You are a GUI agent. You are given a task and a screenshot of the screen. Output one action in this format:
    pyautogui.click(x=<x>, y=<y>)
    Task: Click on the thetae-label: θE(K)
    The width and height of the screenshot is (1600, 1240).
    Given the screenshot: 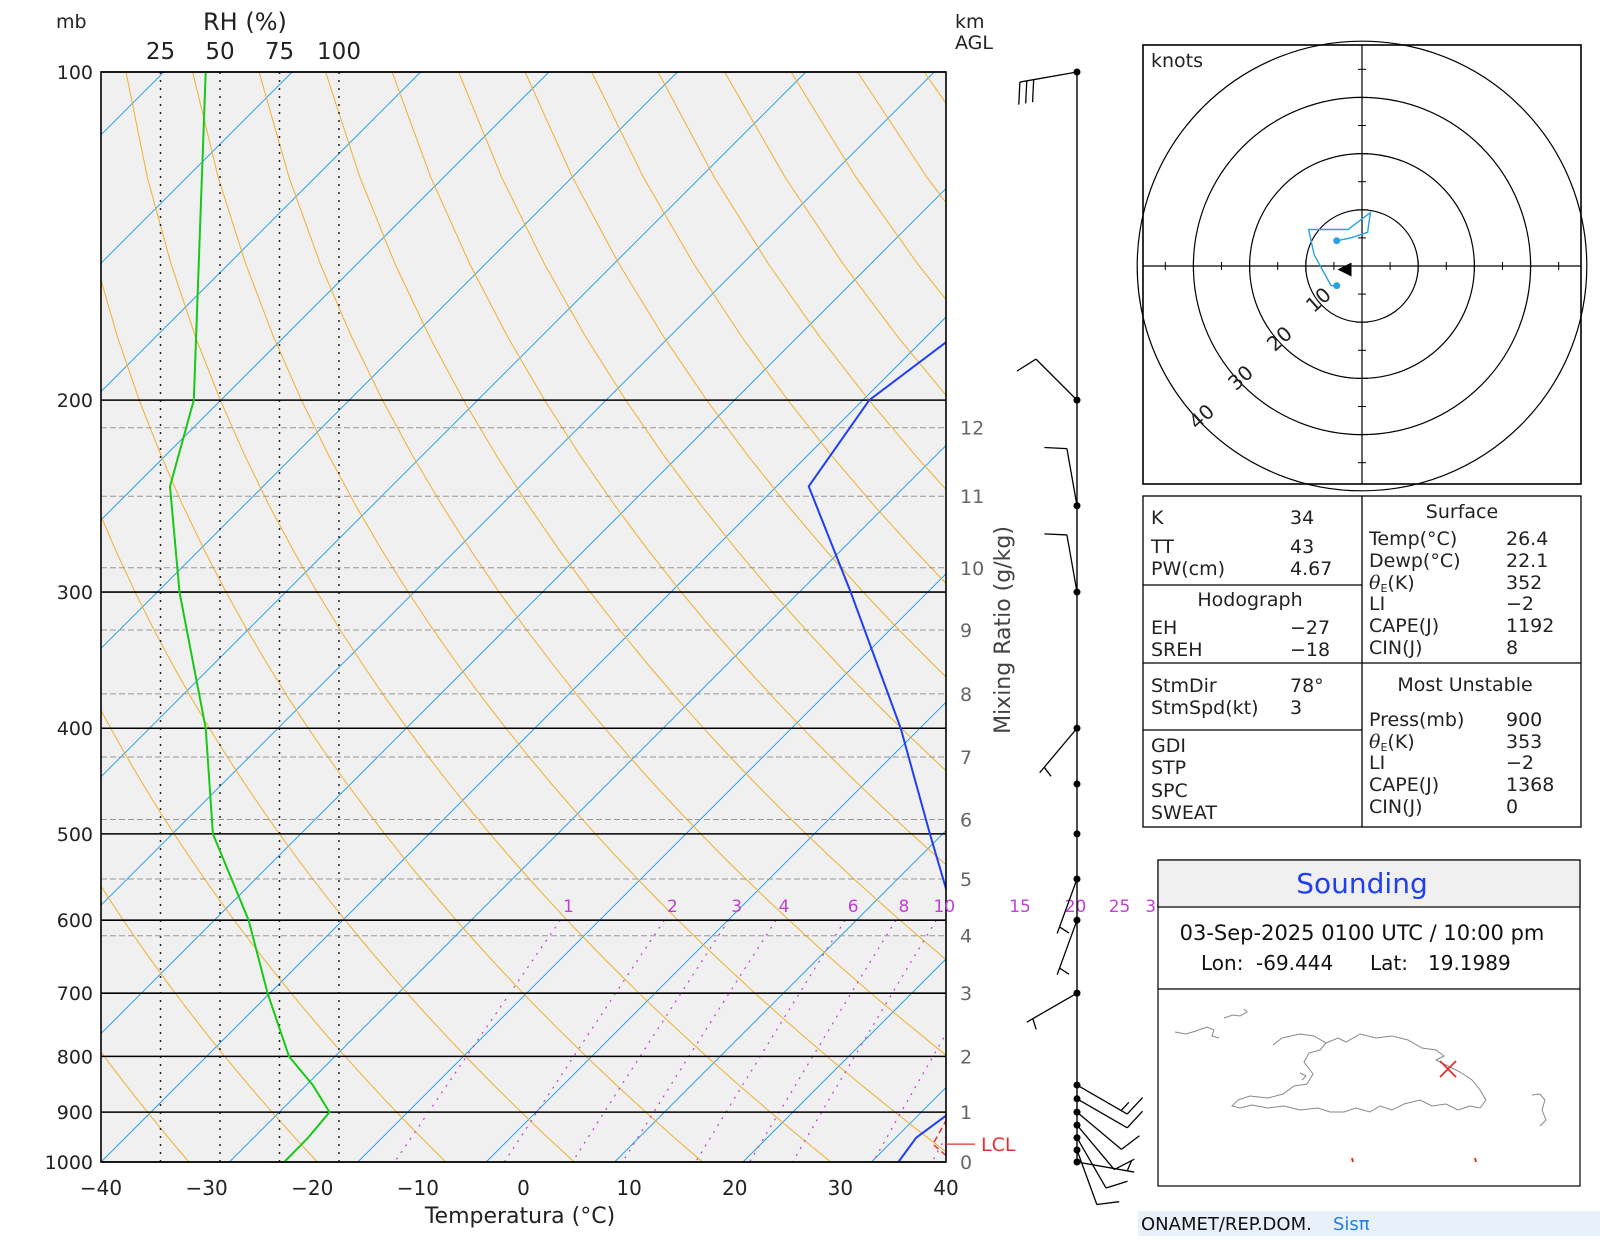 What is the action you would take?
    pyautogui.click(x=1392, y=583)
    